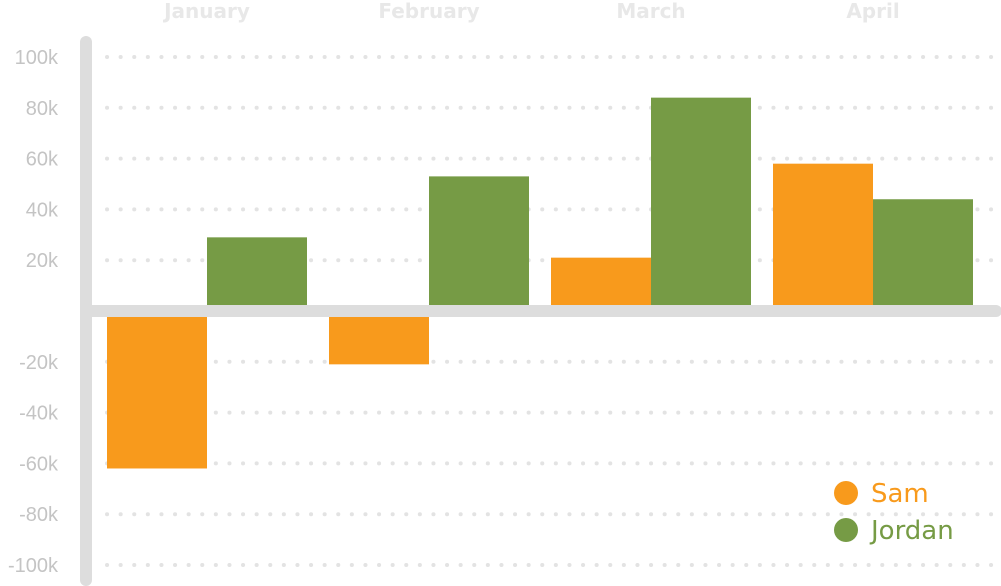 This screenshot has width=1001, height=586. What do you see at coordinates (846, 530) in the screenshot?
I see `legend-marker-jordan` at bounding box center [846, 530].